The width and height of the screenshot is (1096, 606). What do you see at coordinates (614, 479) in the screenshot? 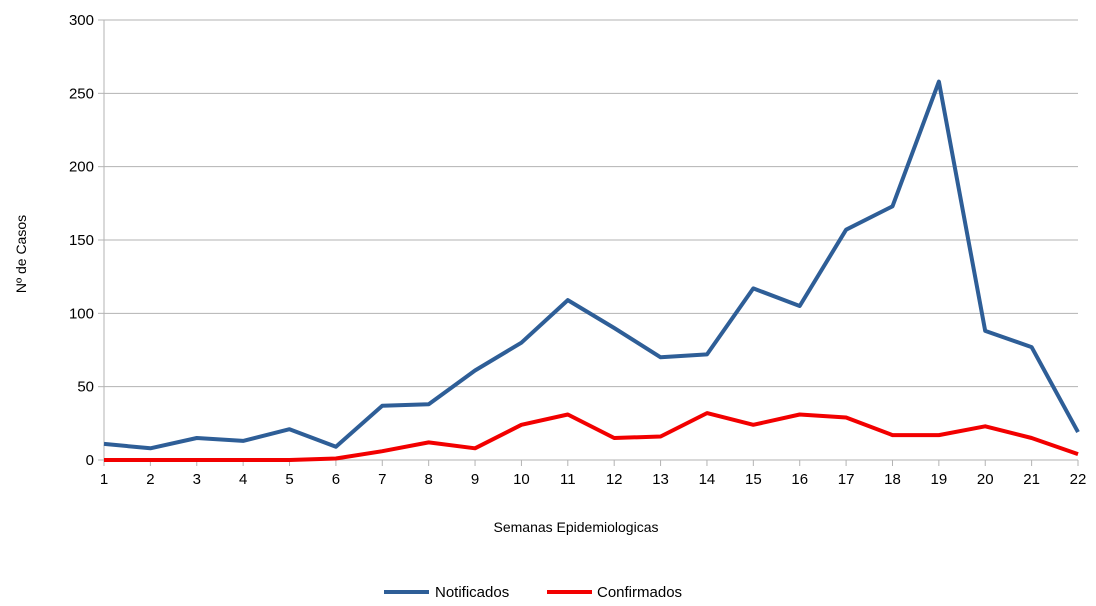
I see `x-tick-label: 12` at bounding box center [614, 479].